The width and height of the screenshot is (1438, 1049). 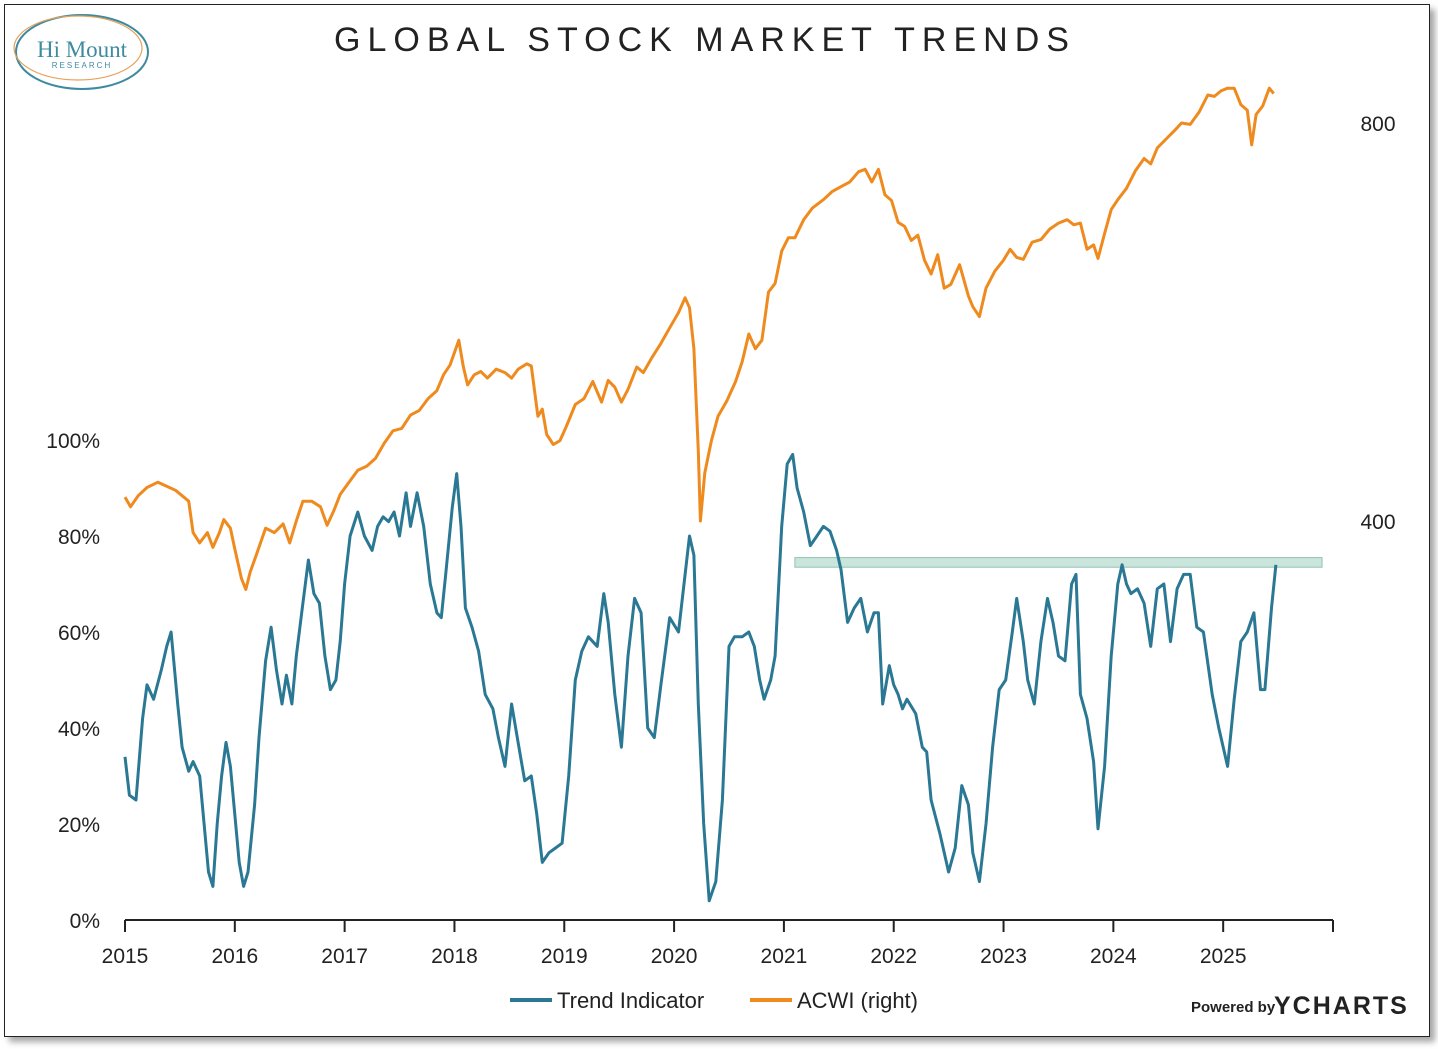 I want to click on x-tick-label: 2015, so click(x=125, y=956).